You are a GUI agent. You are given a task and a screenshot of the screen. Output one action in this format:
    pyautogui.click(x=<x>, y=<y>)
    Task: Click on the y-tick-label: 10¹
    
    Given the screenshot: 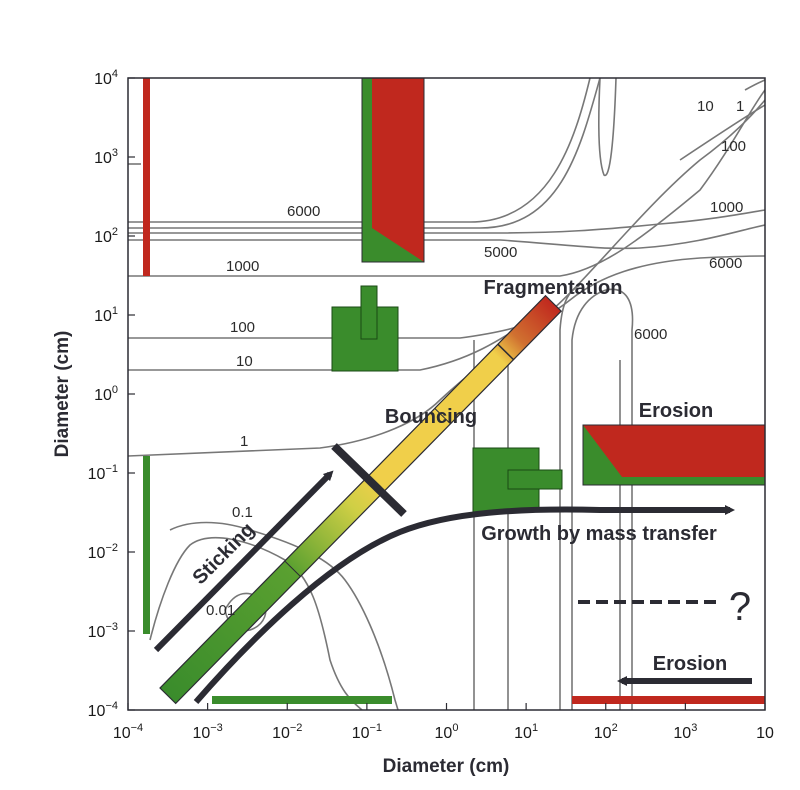 What is the action you would take?
    pyautogui.click(x=106, y=315)
    